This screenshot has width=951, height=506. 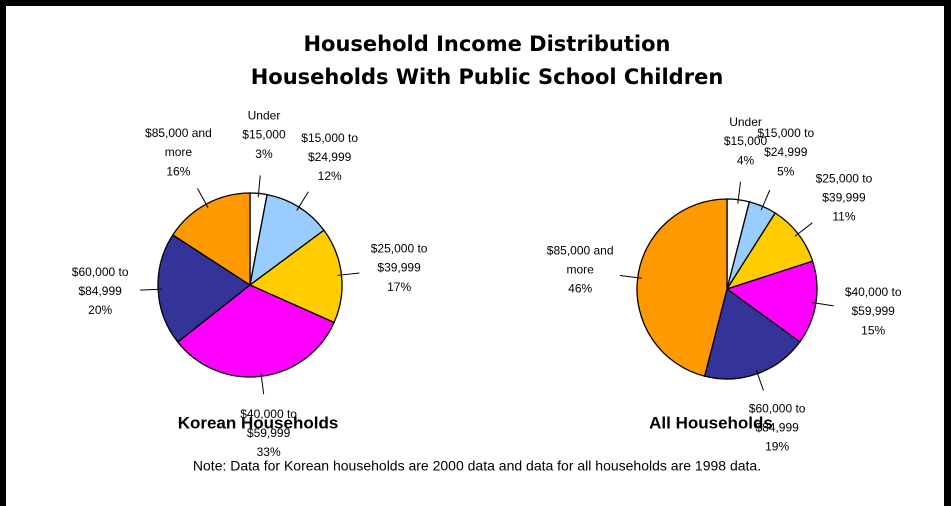 I want to click on pie-title: All Households, so click(x=711, y=422).